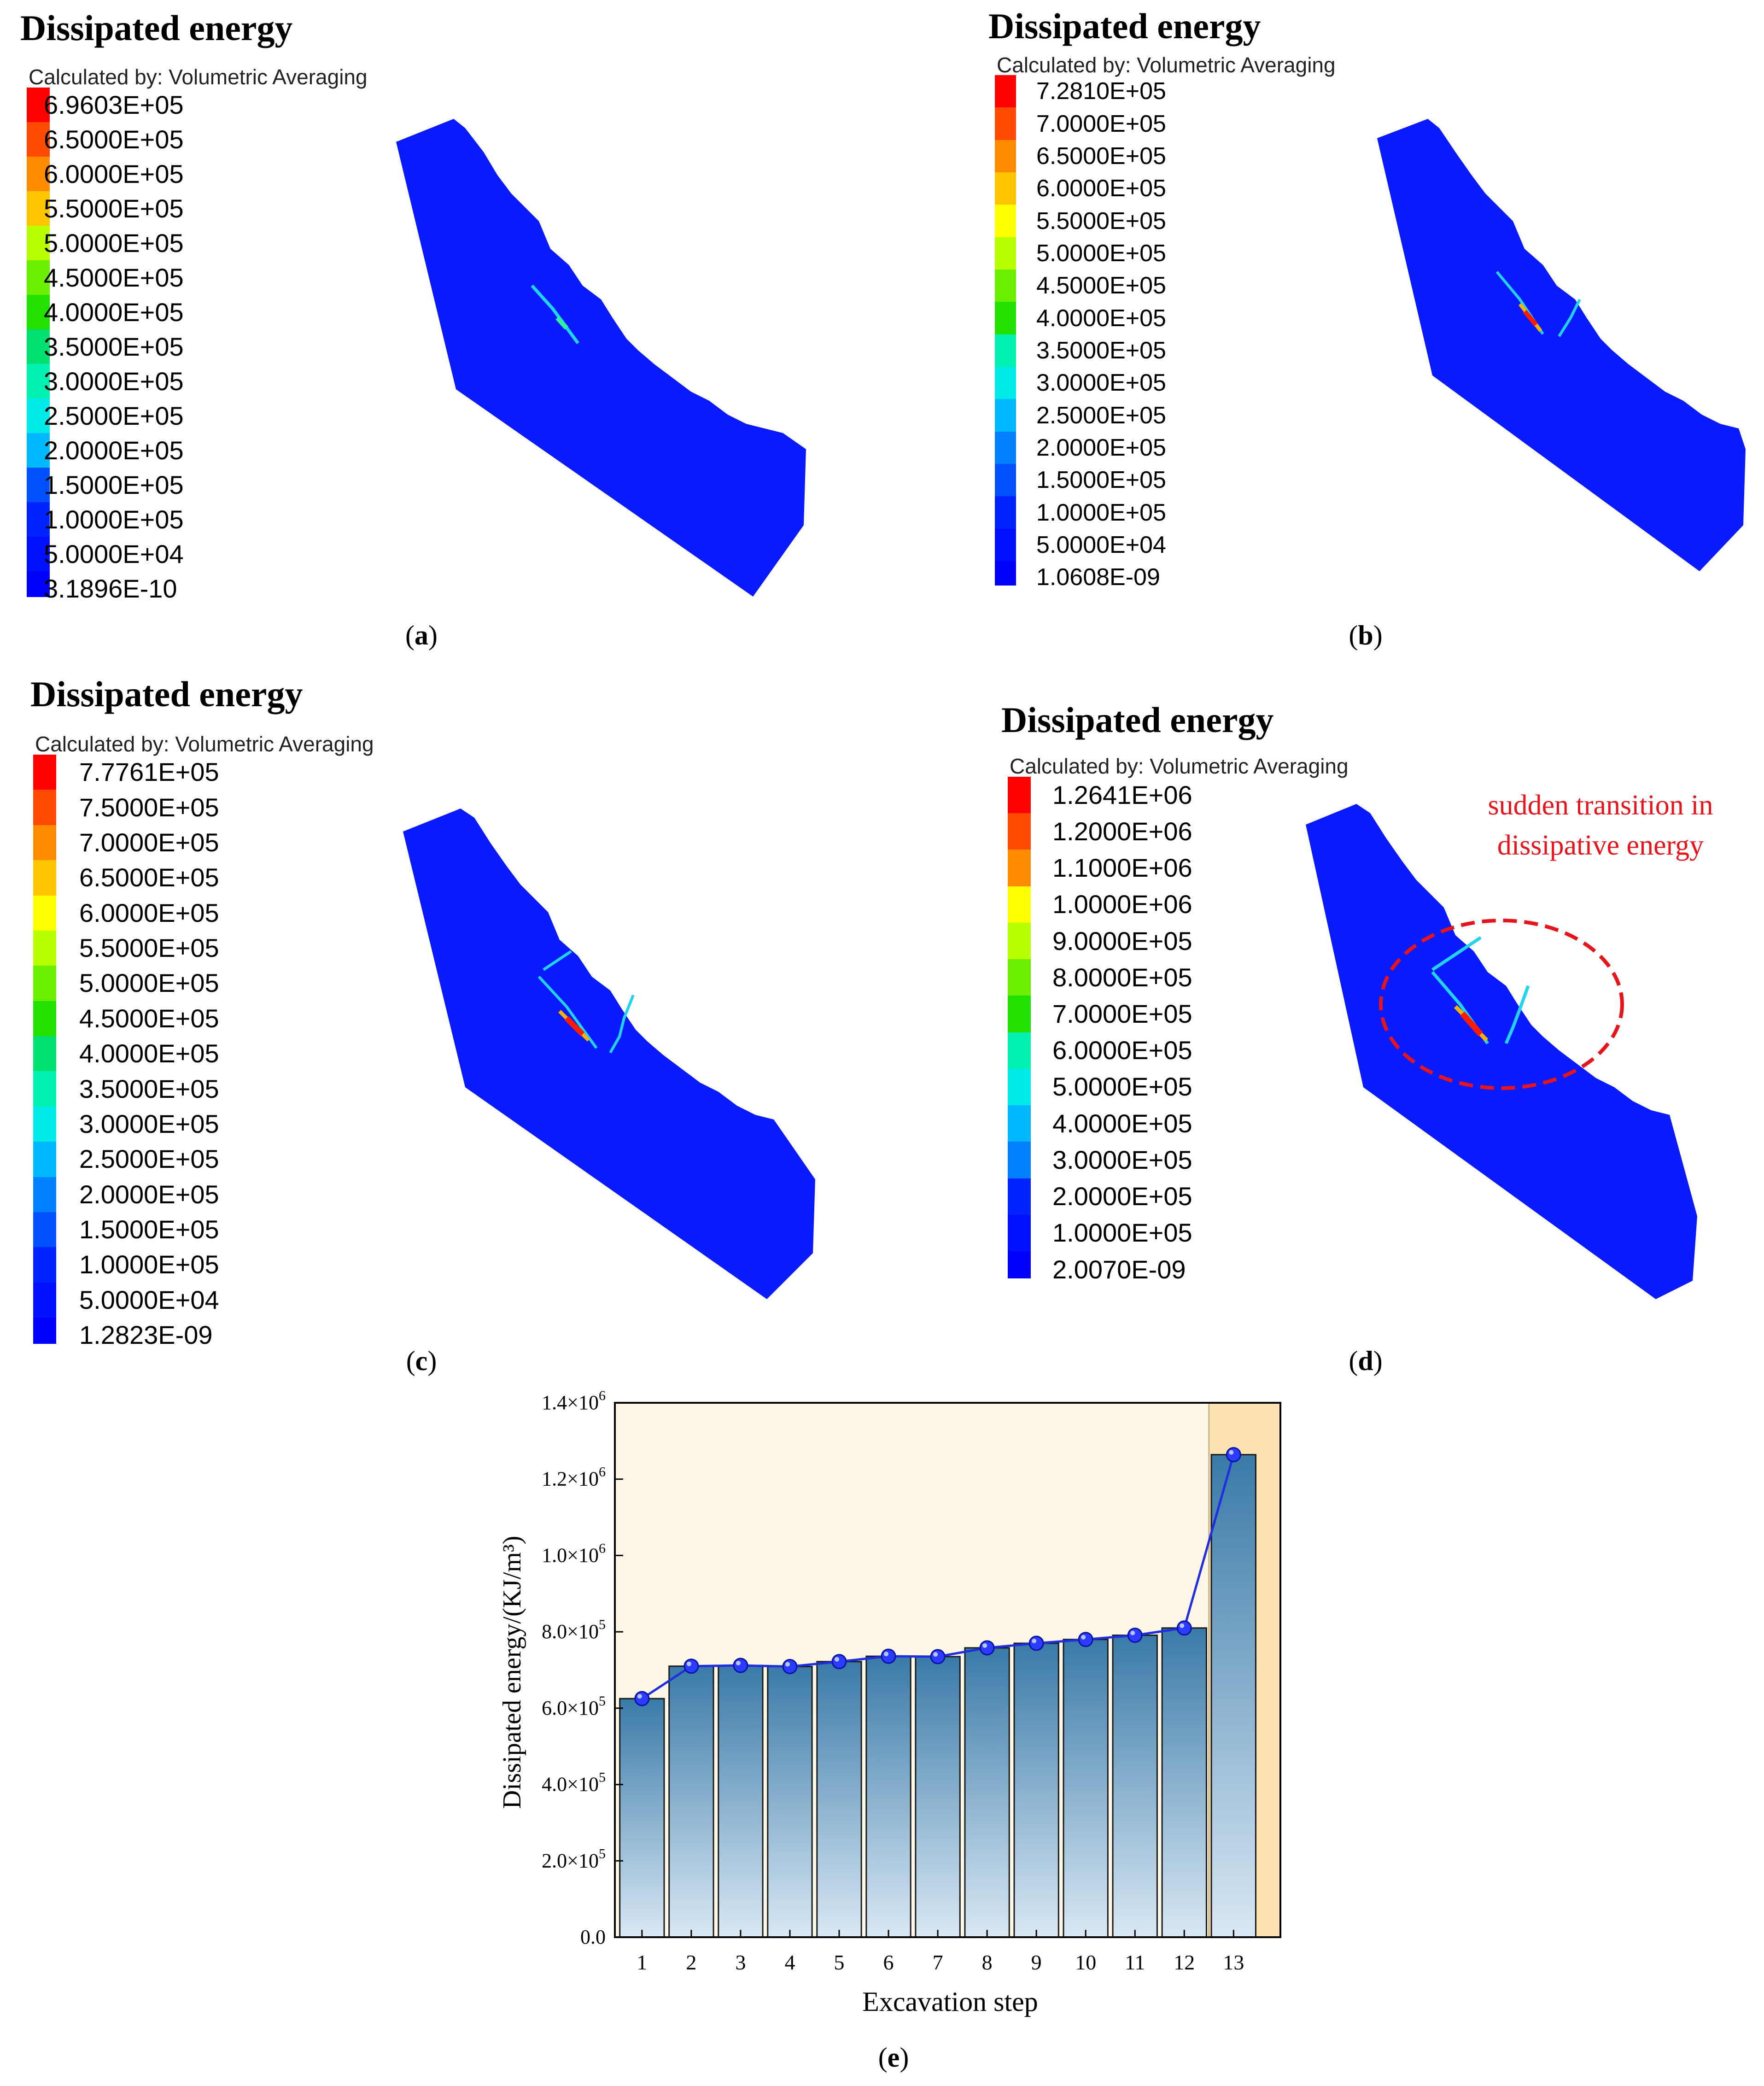  What do you see at coordinates (1086, 1962) in the screenshot?
I see `x-tick-label: 10` at bounding box center [1086, 1962].